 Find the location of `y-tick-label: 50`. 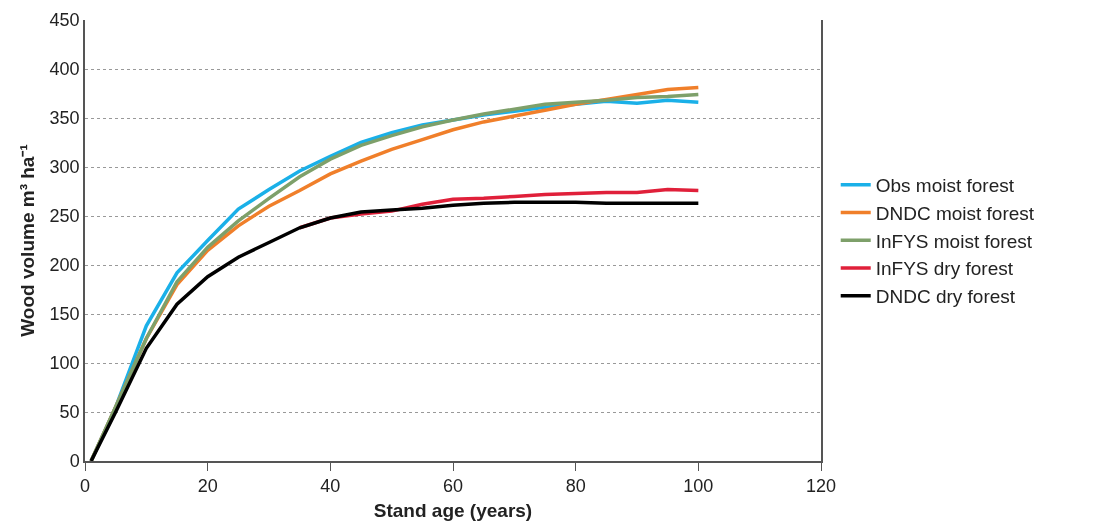

y-tick-label: 50 is located at coordinates (69, 412).